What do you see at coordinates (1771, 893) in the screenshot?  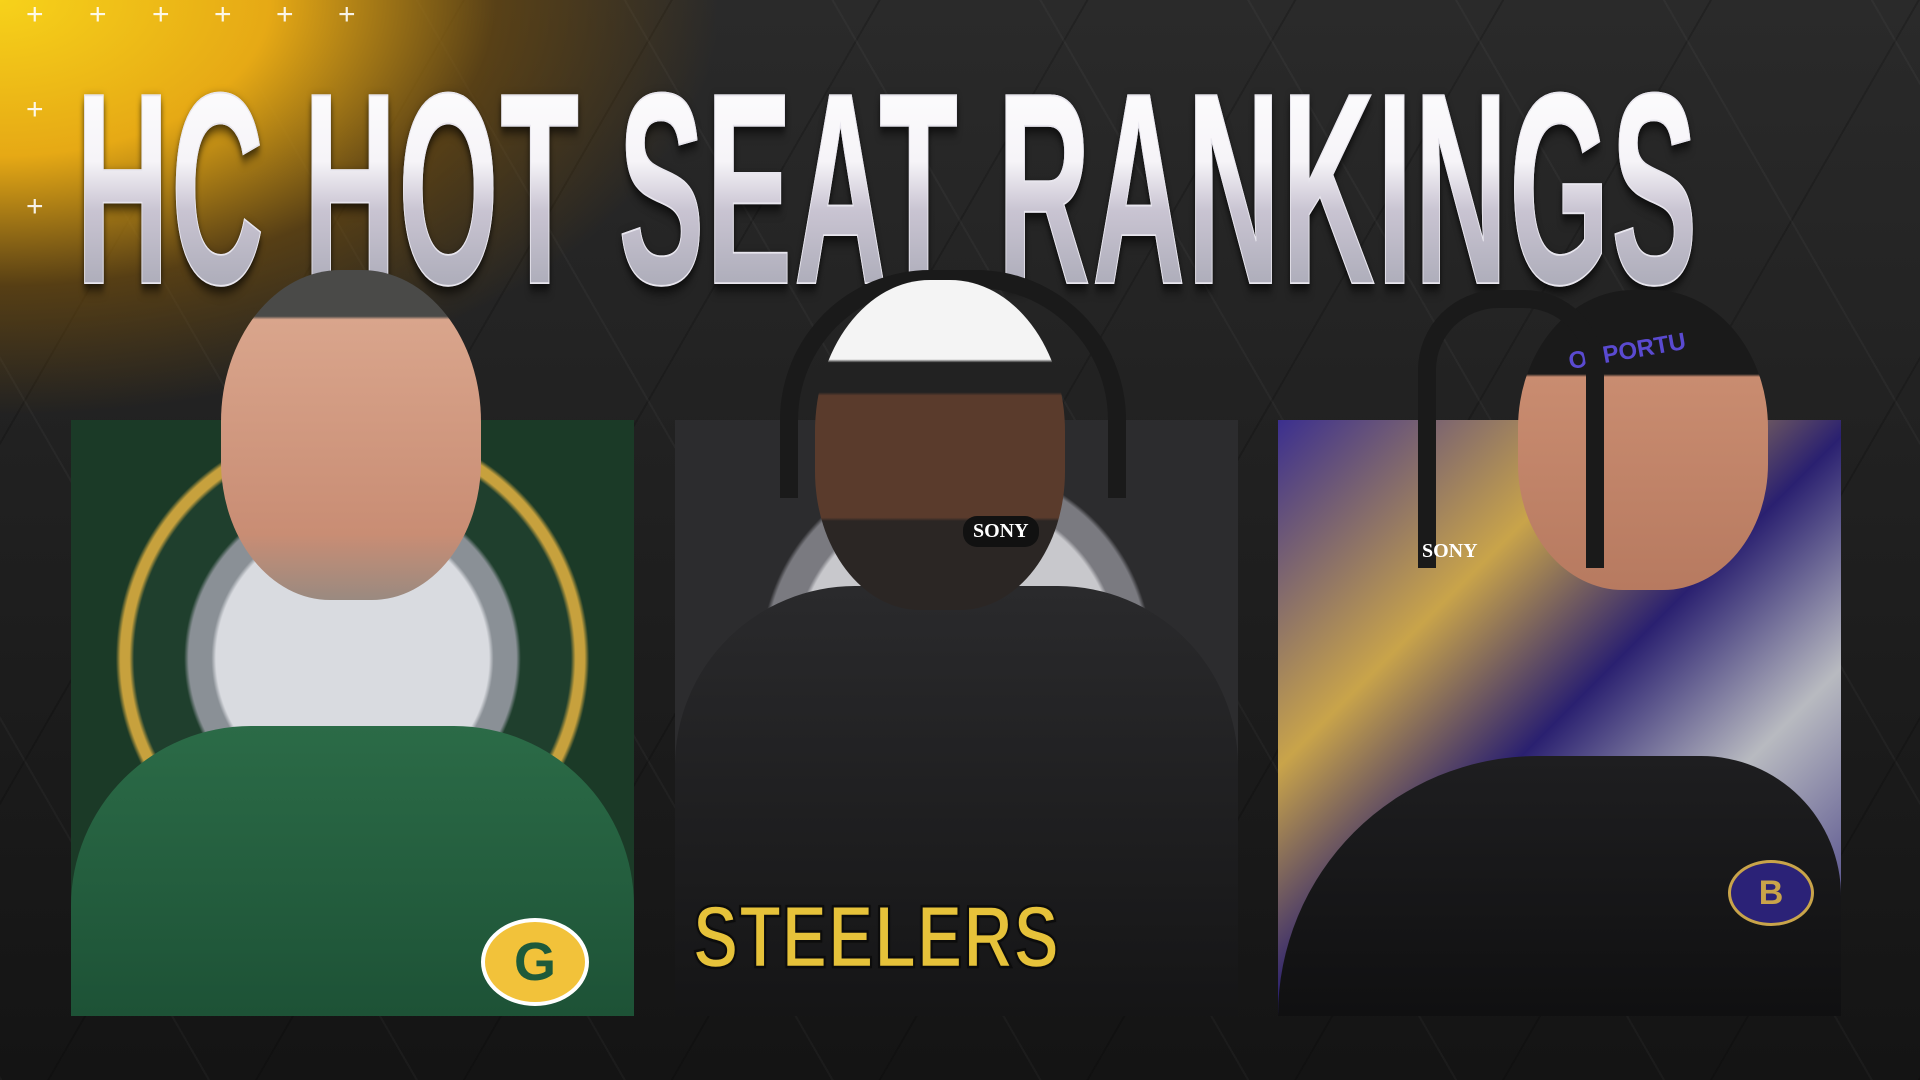 I see `ravens-b-logo: B` at bounding box center [1771, 893].